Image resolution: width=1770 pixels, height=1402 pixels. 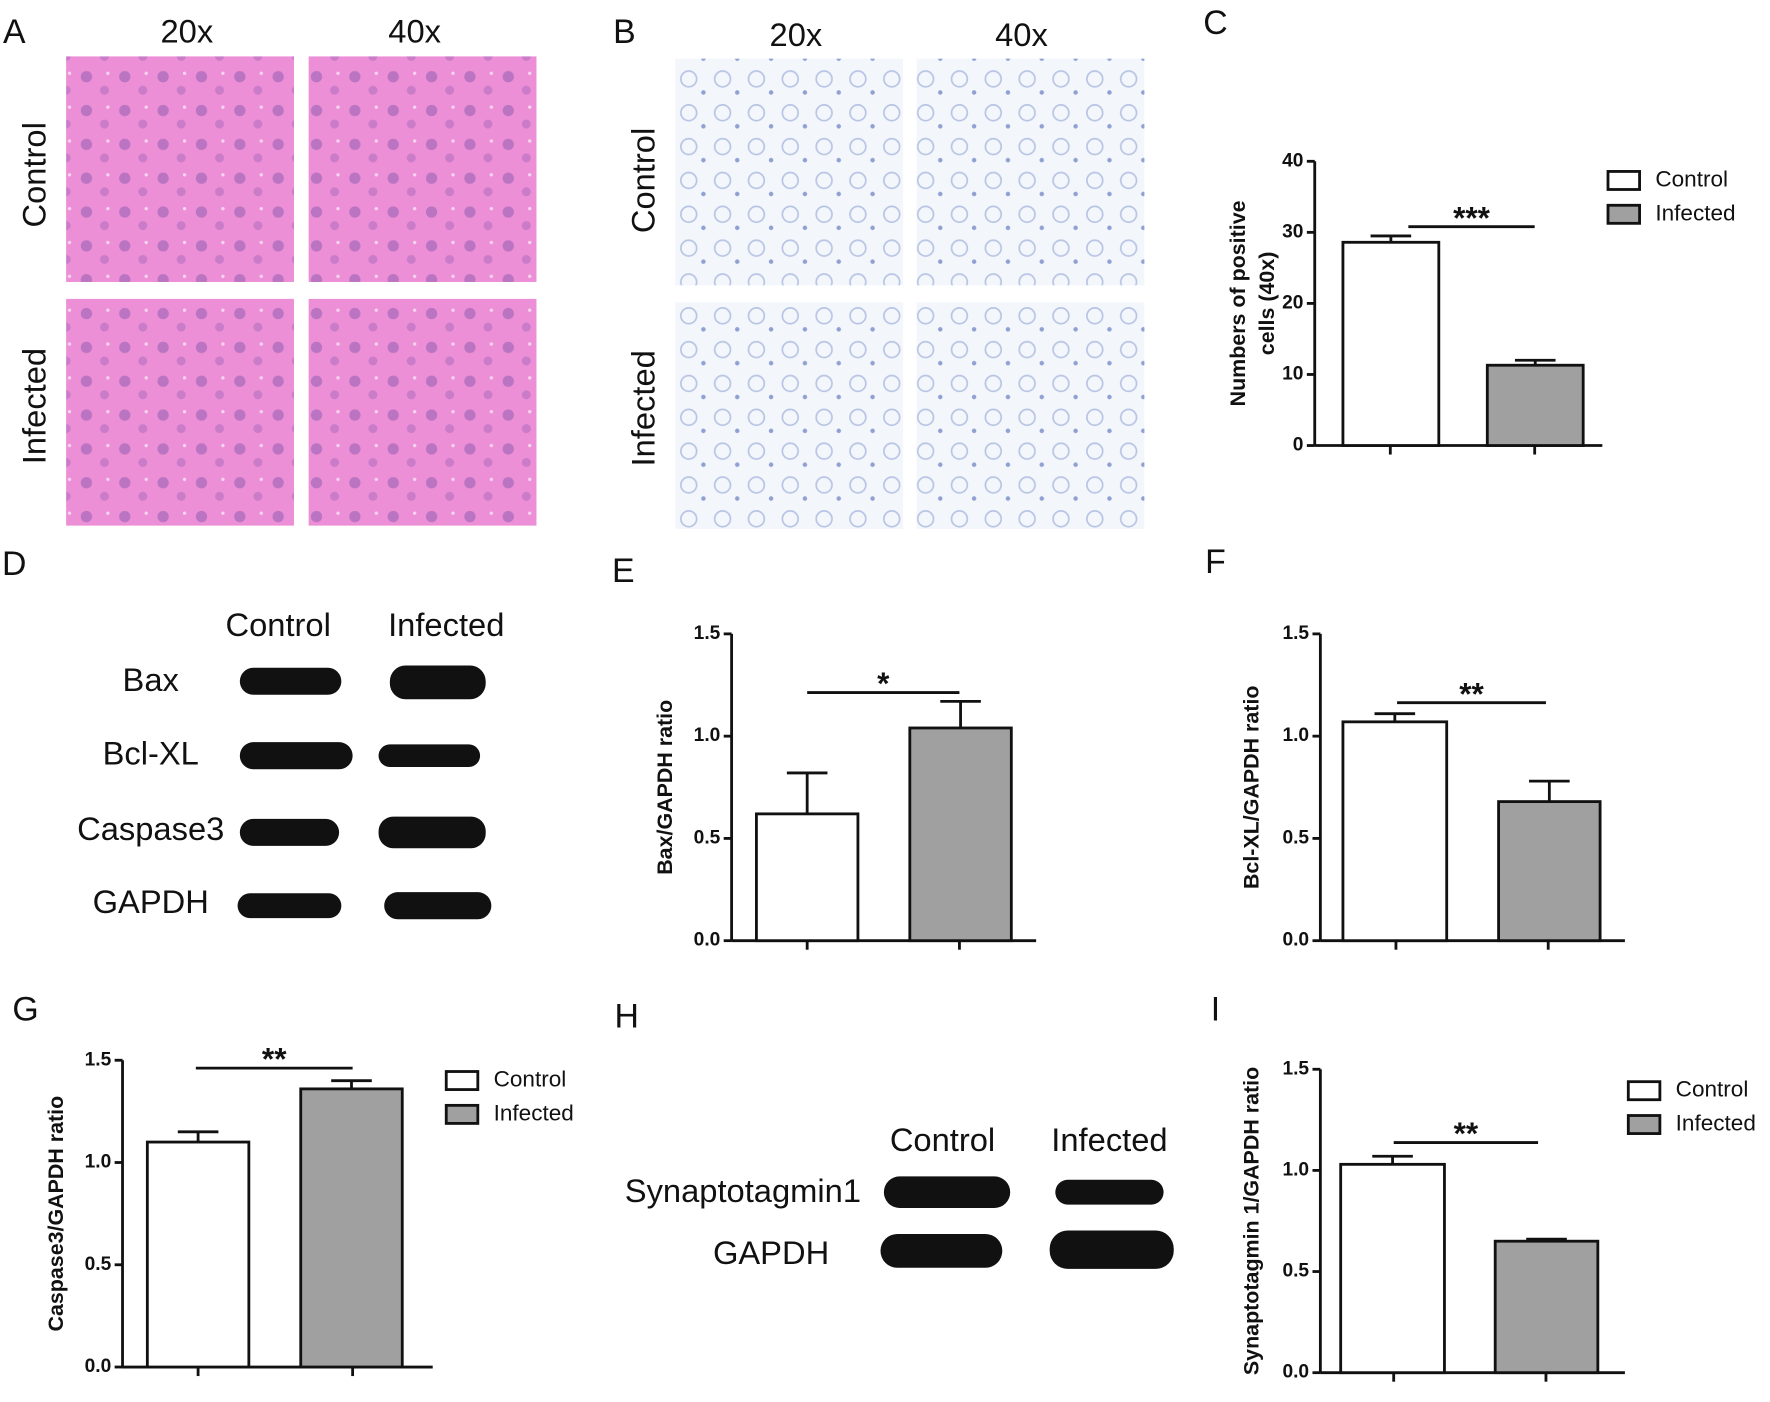 What do you see at coordinates (301, 291) in the screenshot?
I see `panel-a-images` at bounding box center [301, 291].